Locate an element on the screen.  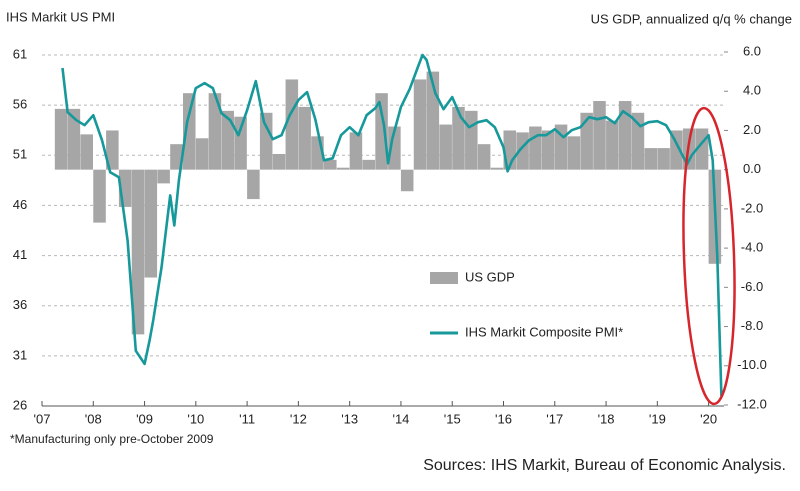
x-tick-label: '16 is located at coordinates (503, 418).